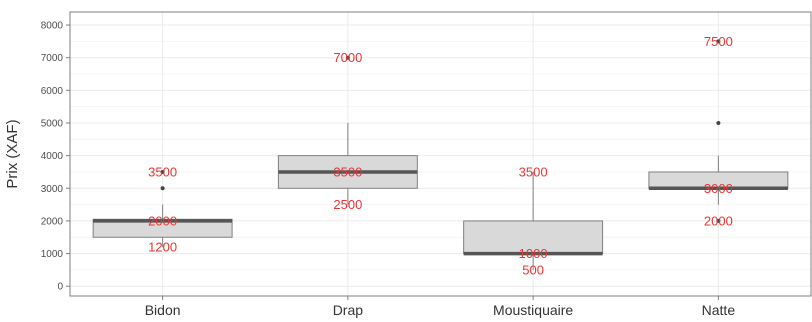 The width and height of the screenshot is (812, 322). Describe the element at coordinates (347, 204) in the screenshot. I see `value-annotation: 2500` at that location.